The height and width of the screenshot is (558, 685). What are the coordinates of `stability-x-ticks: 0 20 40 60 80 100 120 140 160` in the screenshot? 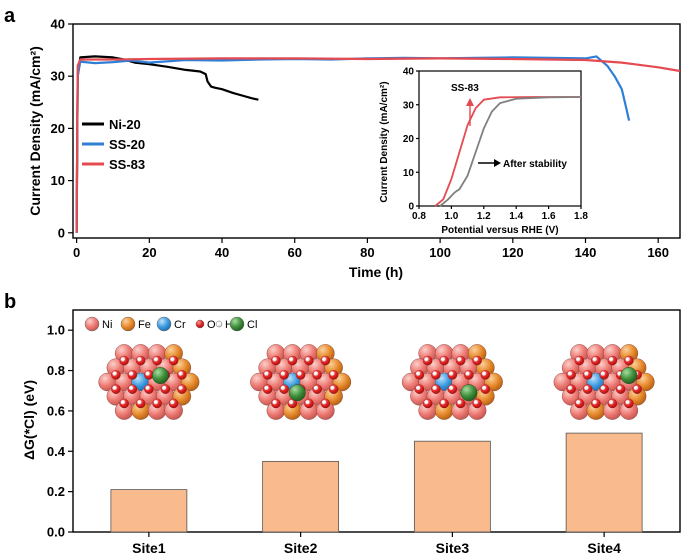 It's located at (371, 249).